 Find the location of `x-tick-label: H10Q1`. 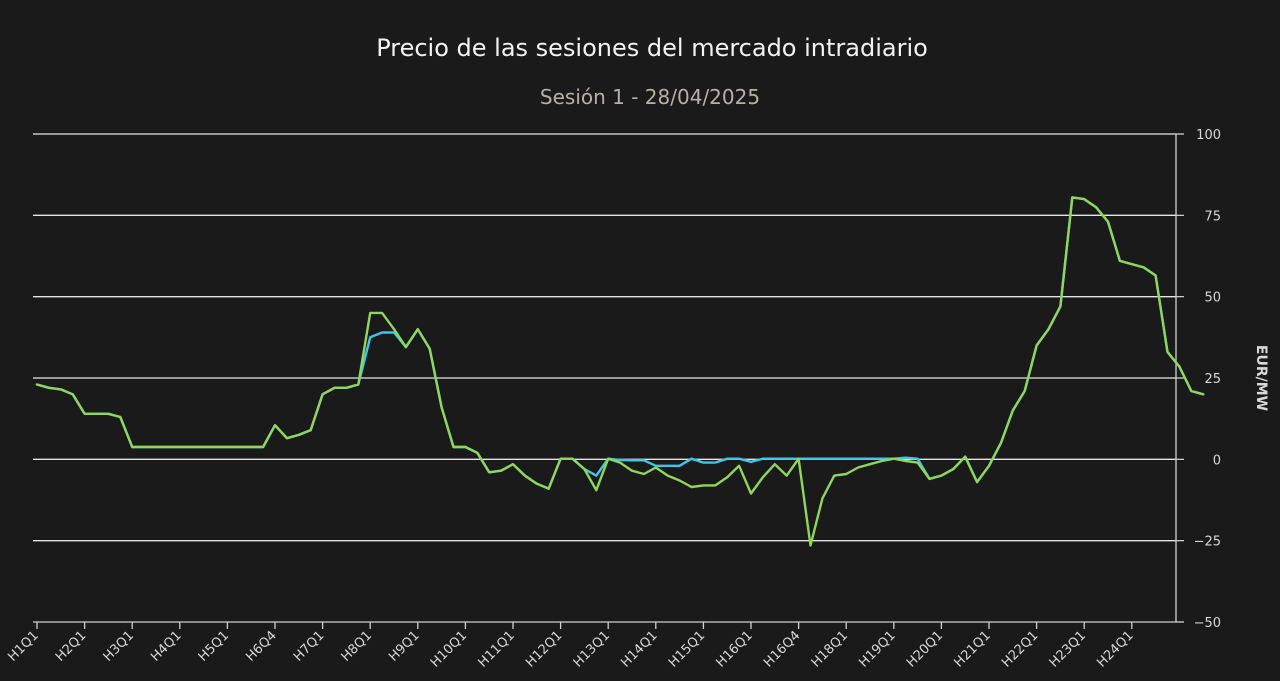

x-tick-label: H10Q1 is located at coordinates (449, 649).